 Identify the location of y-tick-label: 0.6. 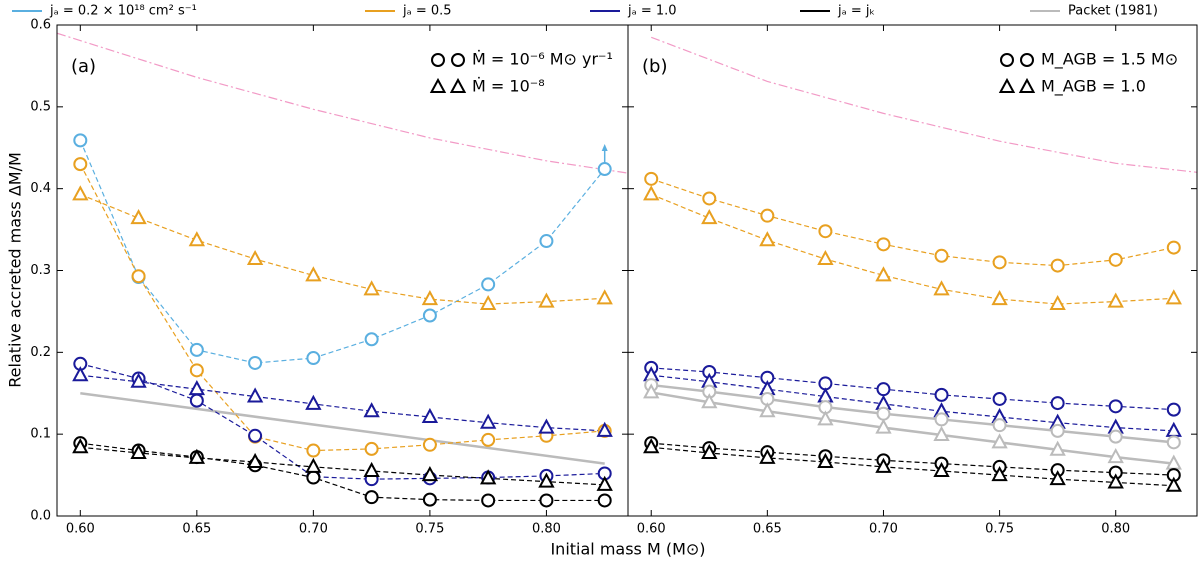
(40, 25).